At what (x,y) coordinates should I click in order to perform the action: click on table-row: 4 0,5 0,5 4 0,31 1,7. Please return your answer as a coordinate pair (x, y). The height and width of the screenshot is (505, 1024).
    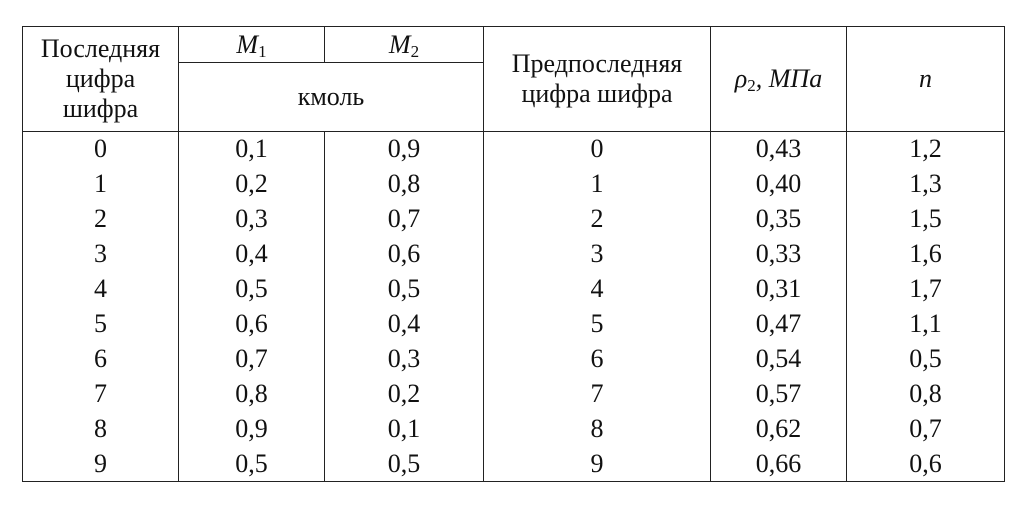
    Looking at the image, I should click on (513, 289).